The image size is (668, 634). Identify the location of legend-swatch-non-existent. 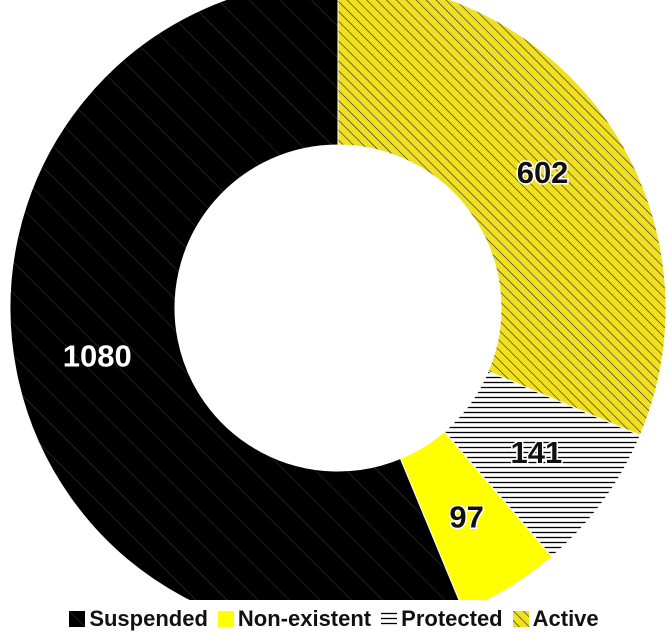
(225, 618).